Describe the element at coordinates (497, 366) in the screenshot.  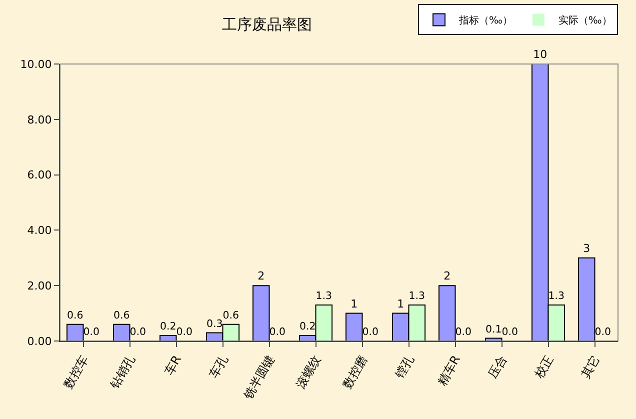
I see `x-tick-label: 压合` at that location.